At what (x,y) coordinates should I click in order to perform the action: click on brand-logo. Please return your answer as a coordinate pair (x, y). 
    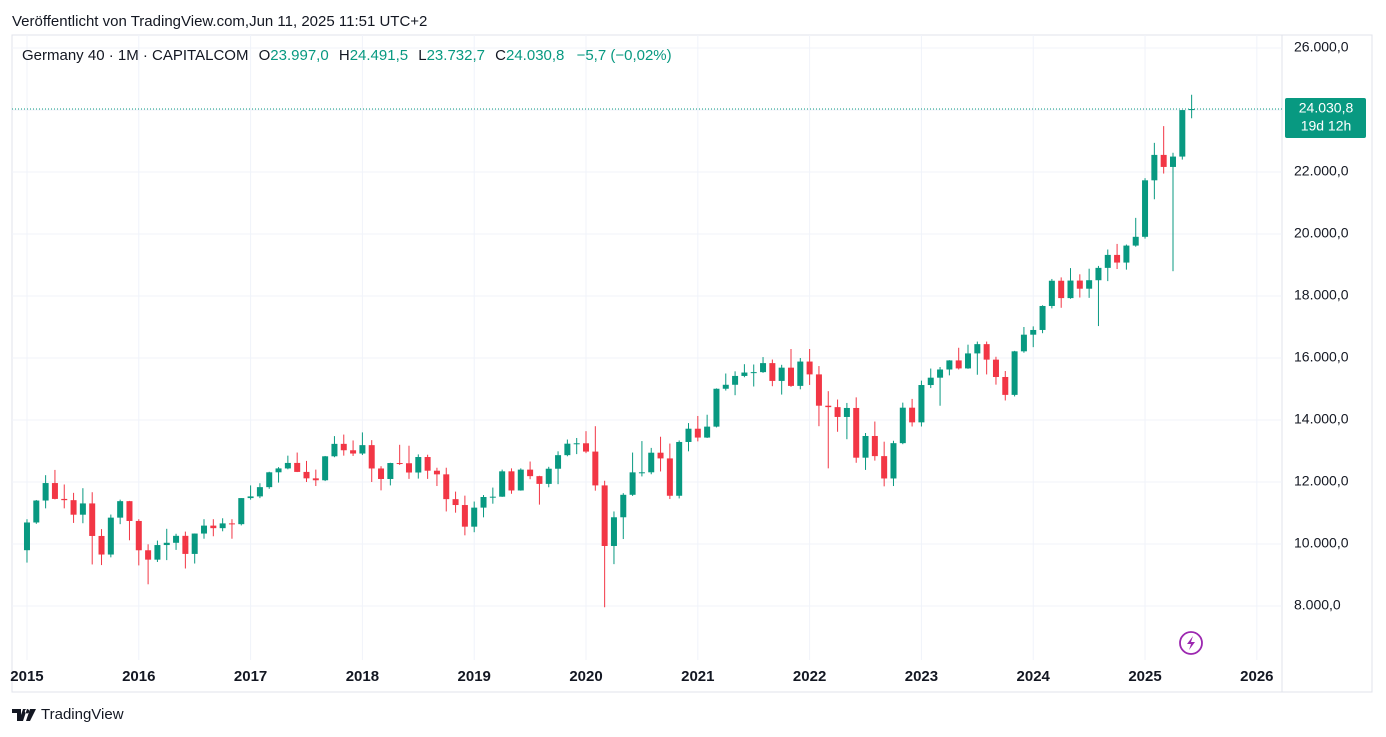
    Looking at the image, I should click on (24, 715).